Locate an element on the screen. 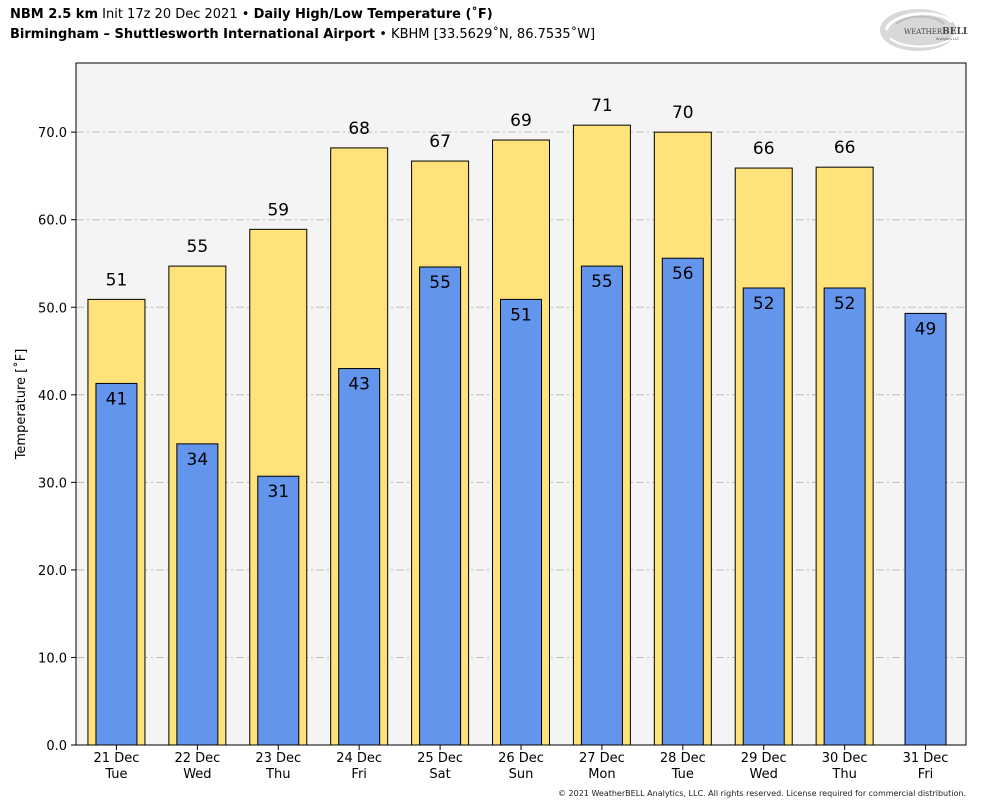  high-temp-label: 51 is located at coordinates (117, 280).